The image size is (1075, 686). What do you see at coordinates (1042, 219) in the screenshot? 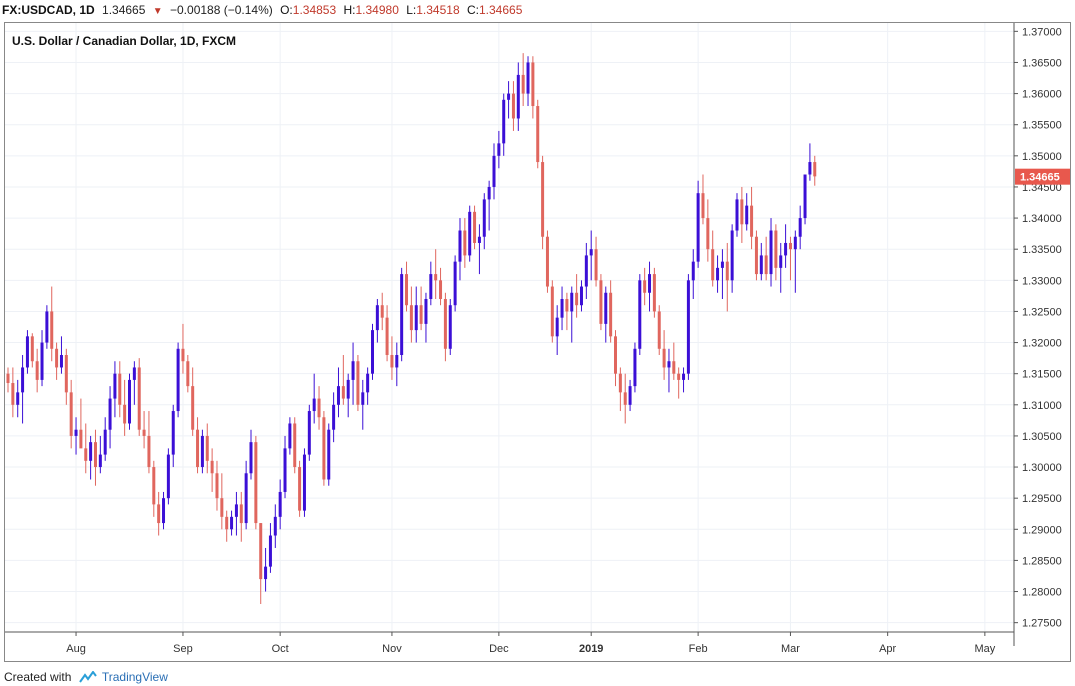
I see `y-tick-label: 1.34000` at bounding box center [1042, 219].